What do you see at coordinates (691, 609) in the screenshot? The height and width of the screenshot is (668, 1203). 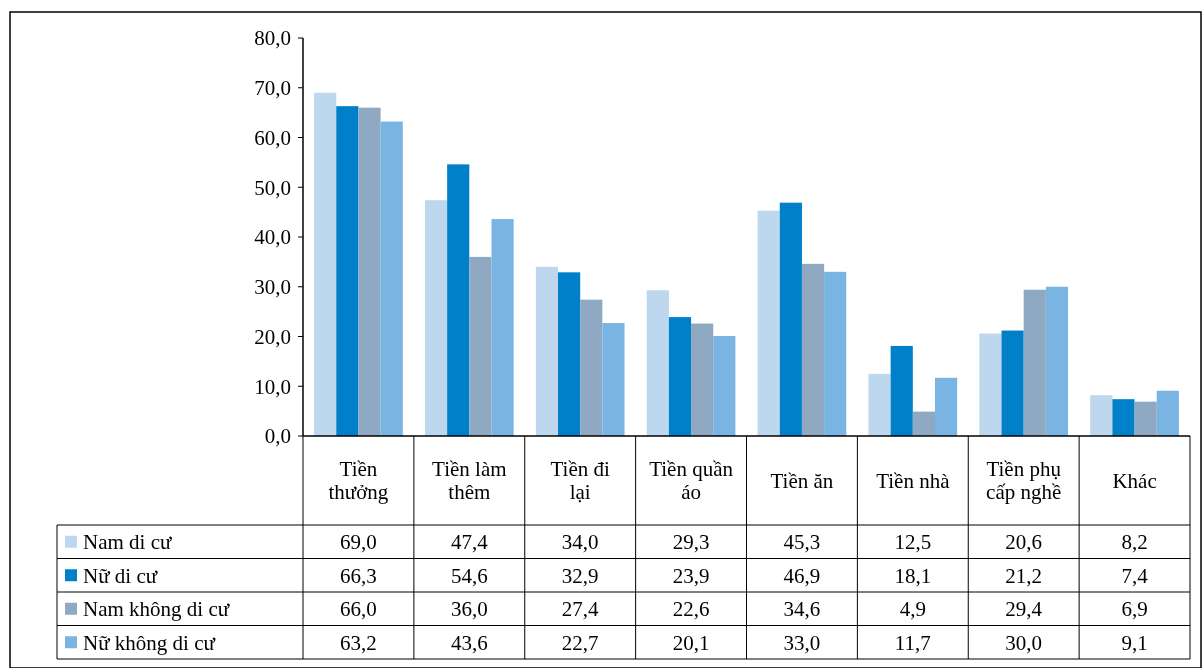 I see `text: 22,6` at bounding box center [691, 609].